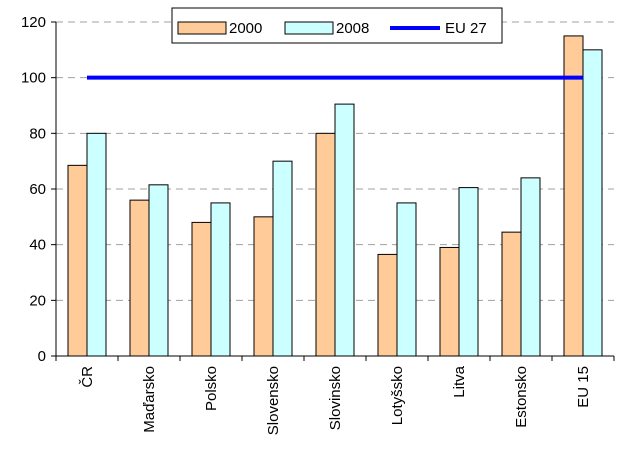 This screenshot has height=452, width=620. I want to click on legend-label-2000: 2000, so click(245, 28).